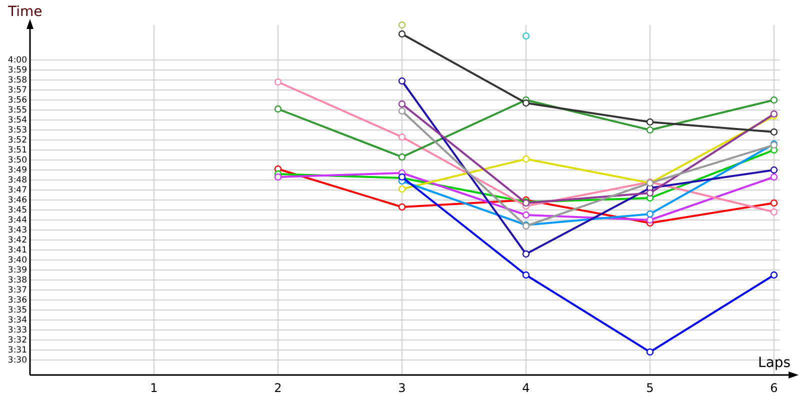 The height and width of the screenshot is (400, 800). What do you see at coordinates (17, 311) in the screenshot?
I see `y-tick-label: 3:35` at bounding box center [17, 311].